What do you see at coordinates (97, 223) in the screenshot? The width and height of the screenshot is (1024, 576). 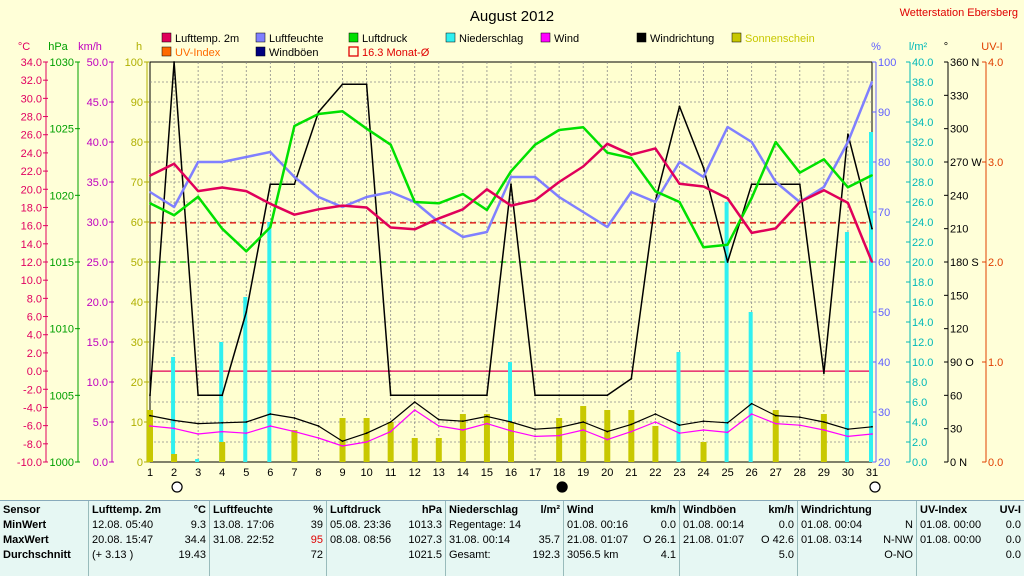 I see `axis-tick-left: 30.0` at bounding box center [97, 223].